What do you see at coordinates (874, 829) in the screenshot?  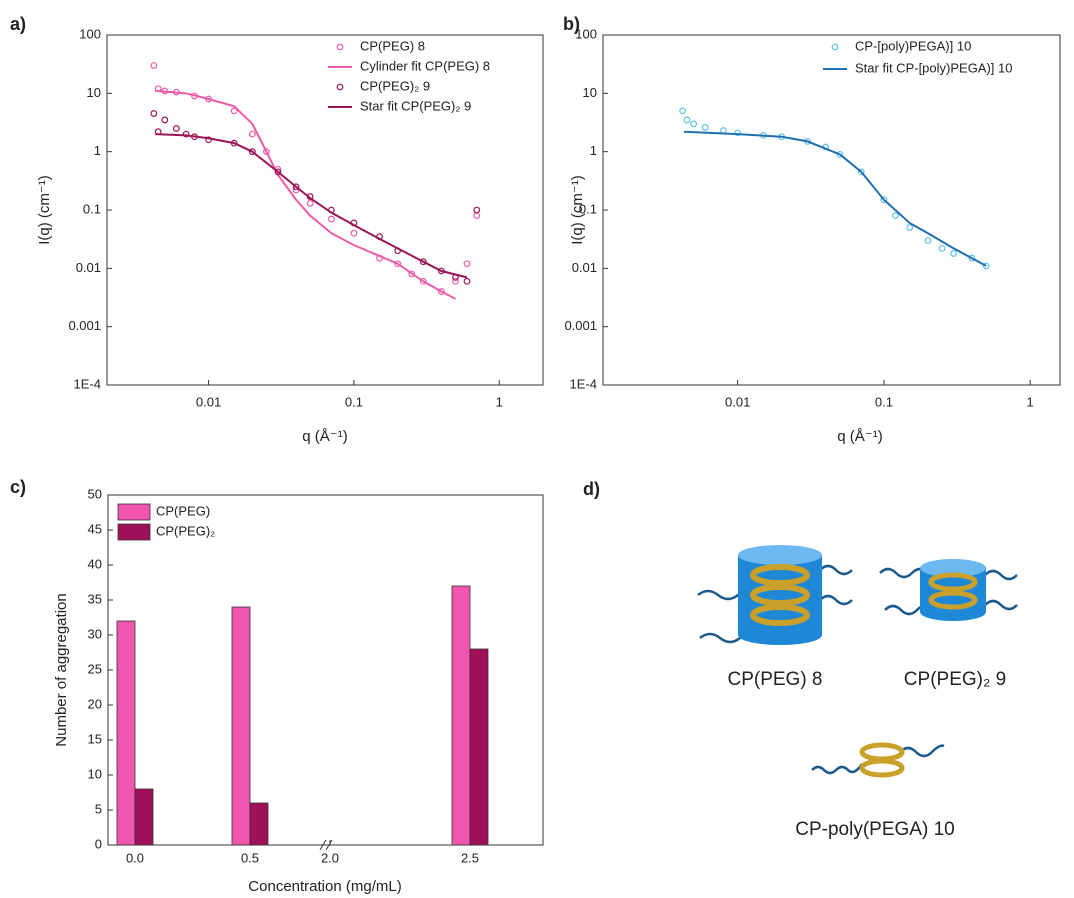 I see `diagram-label: CP-poly(PEGA) 10` at bounding box center [874, 829].